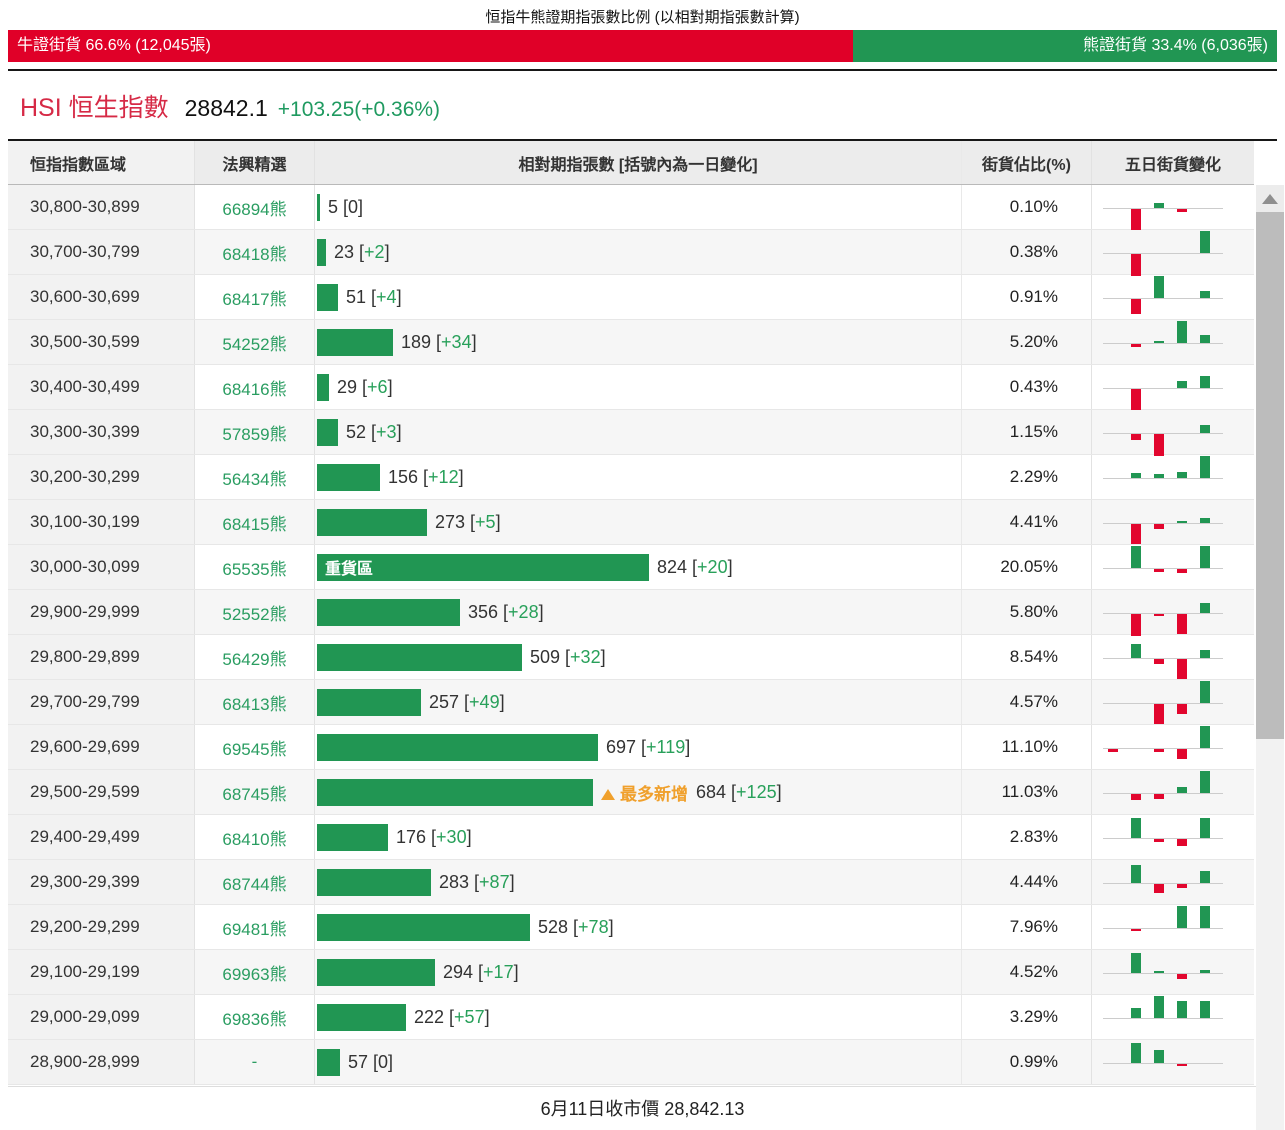 The width and height of the screenshot is (1285, 1130). Describe the element at coordinates (467, 701) in the screenshot. I see `bar-value: 257 [+49]` at that location.